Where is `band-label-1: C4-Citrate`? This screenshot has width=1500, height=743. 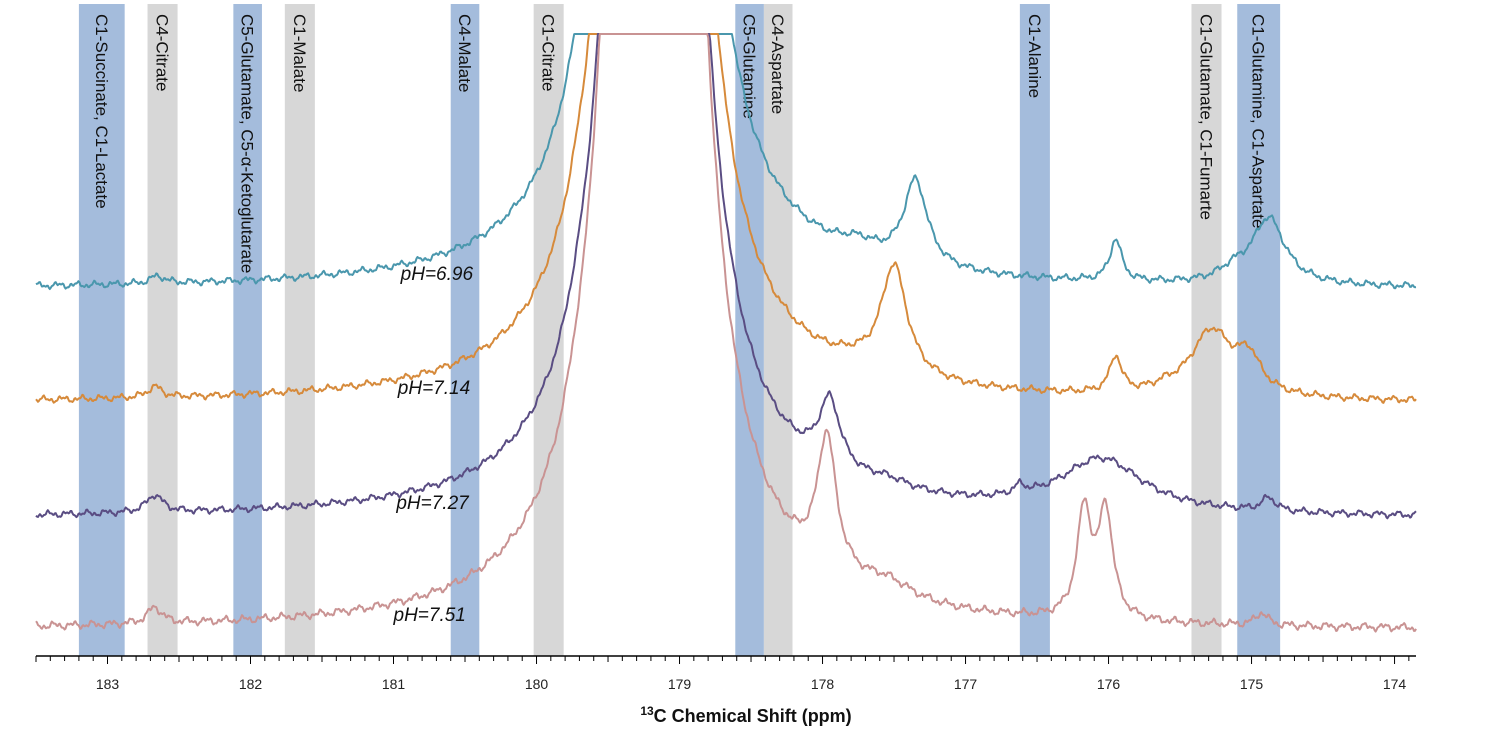 band-label-1: C4-Citrate is located at coordinates (162, 52).